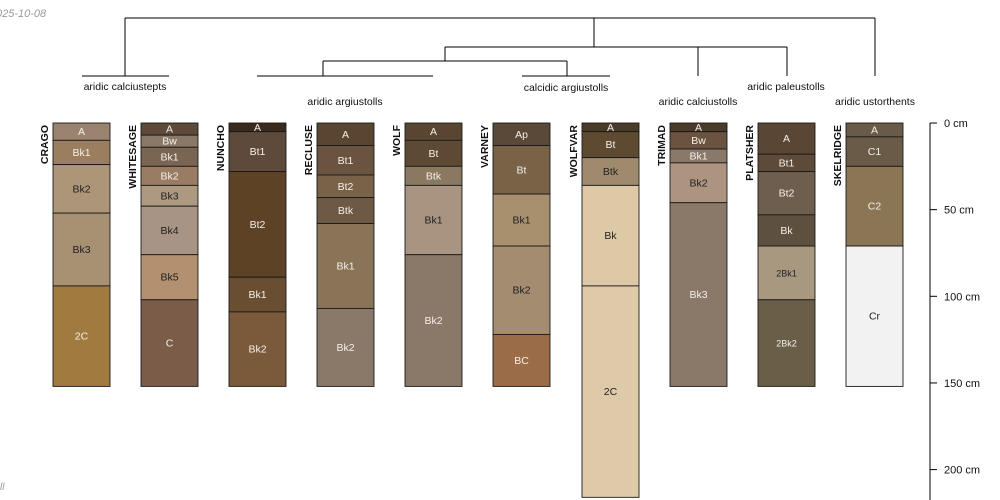  I want to click on horizon-platsher-bk, so click(786, 230).